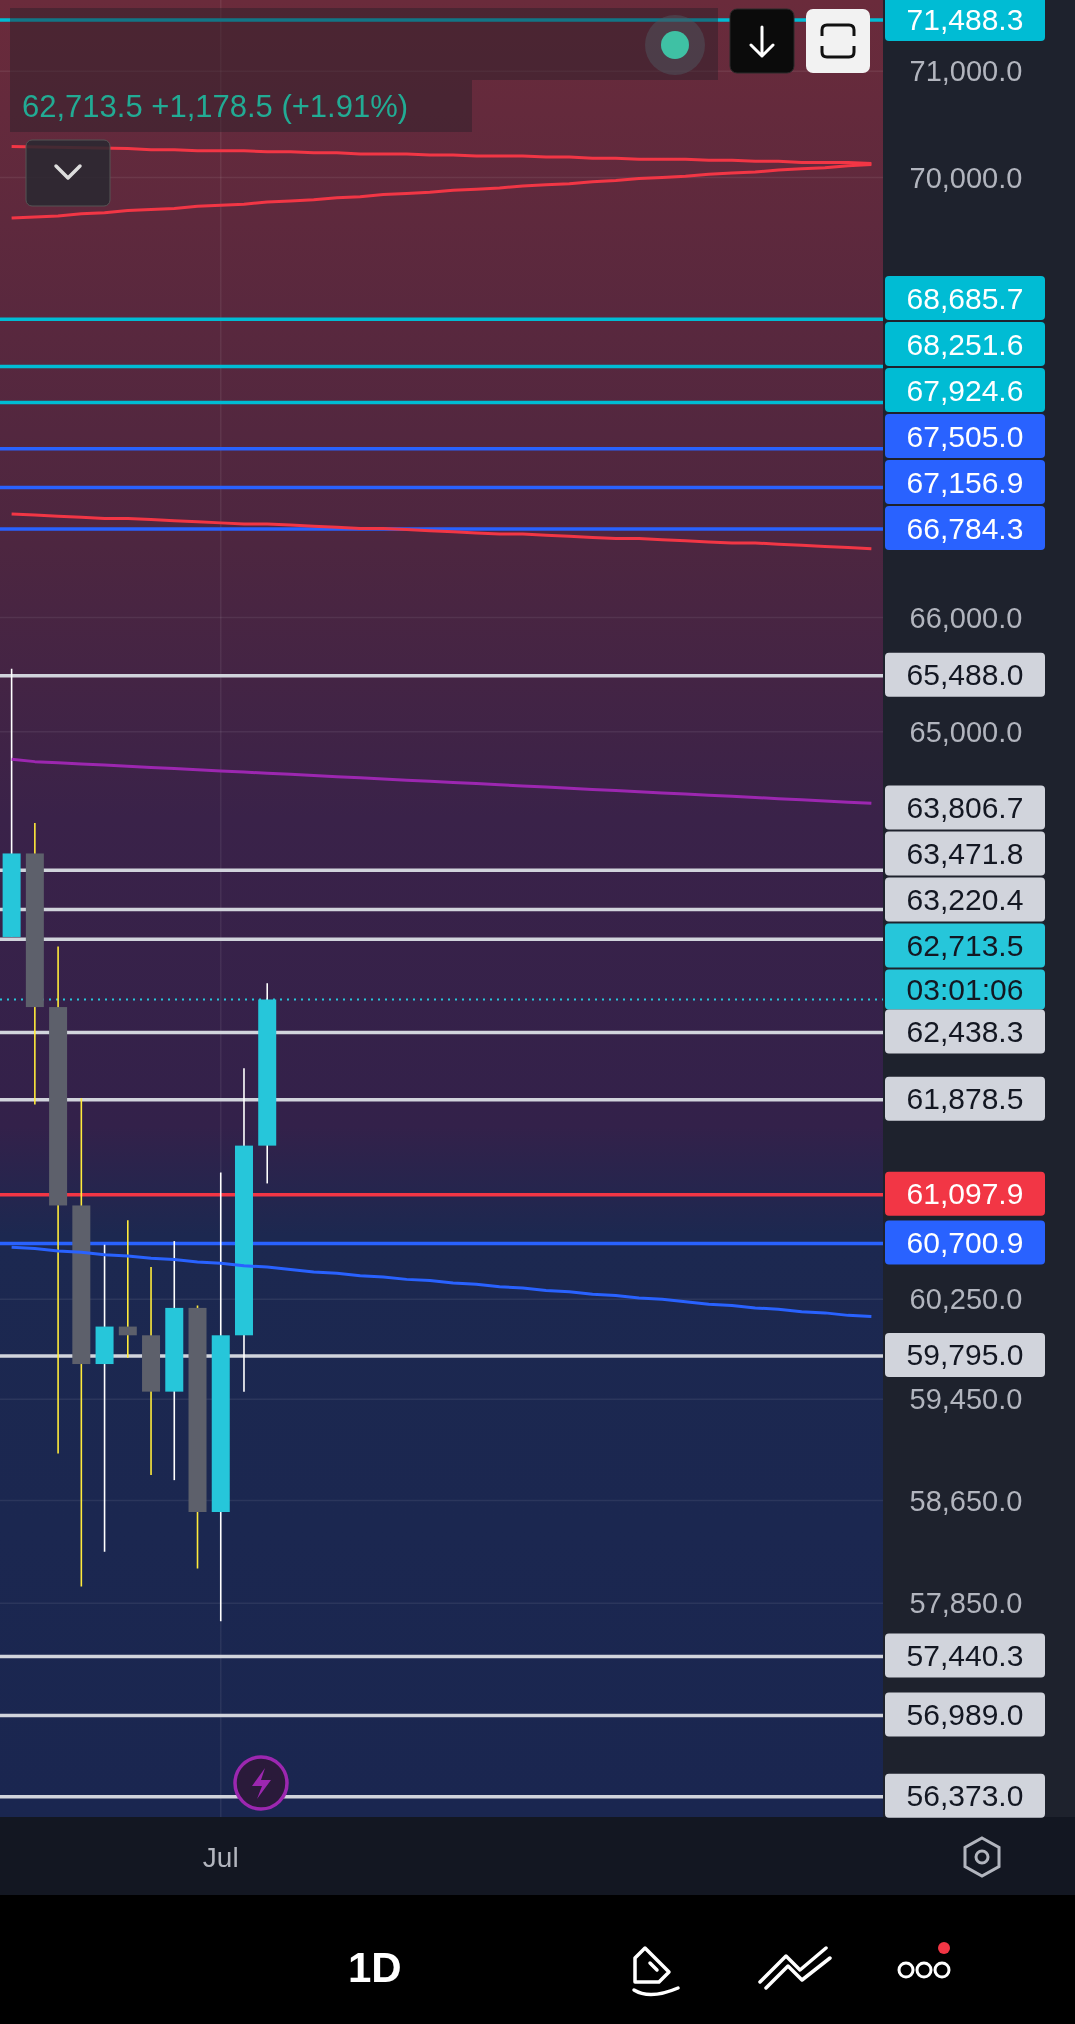 Image resolution: width=1075 pixels, height=2024 pixels. I want to click on text: 62,713.5 +1,178.5 (+1.91%), so click(215, 106).